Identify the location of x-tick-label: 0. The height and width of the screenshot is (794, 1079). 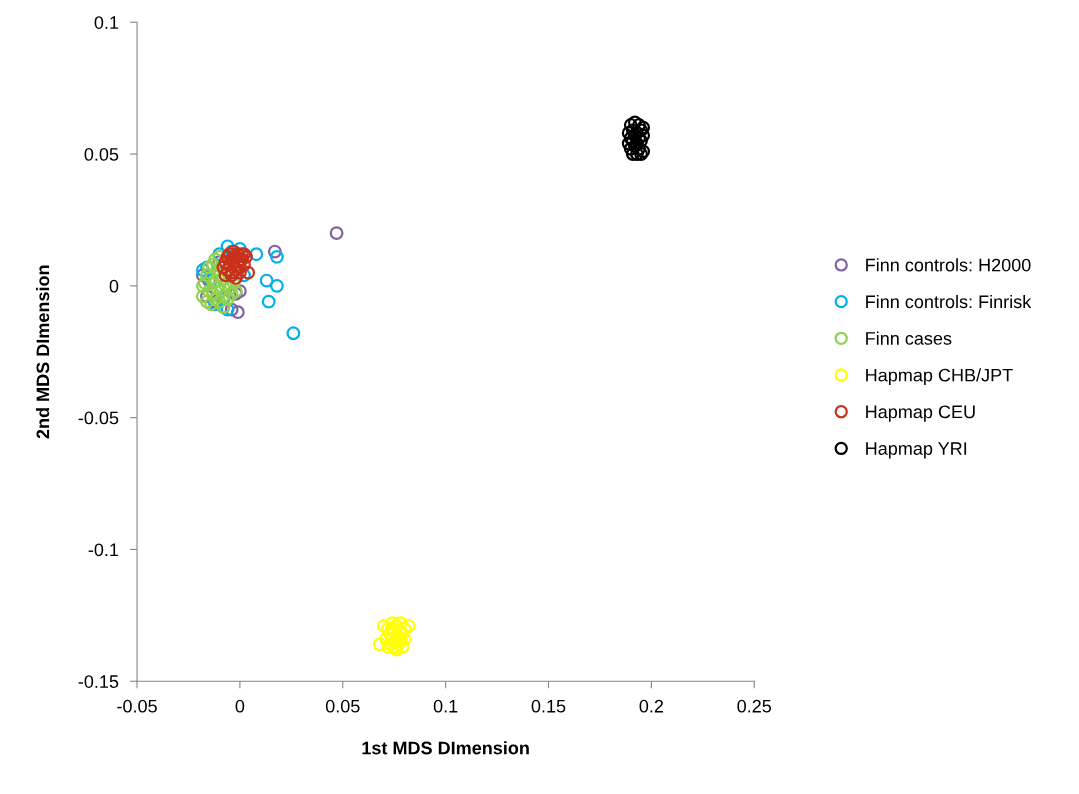
(240, 706).